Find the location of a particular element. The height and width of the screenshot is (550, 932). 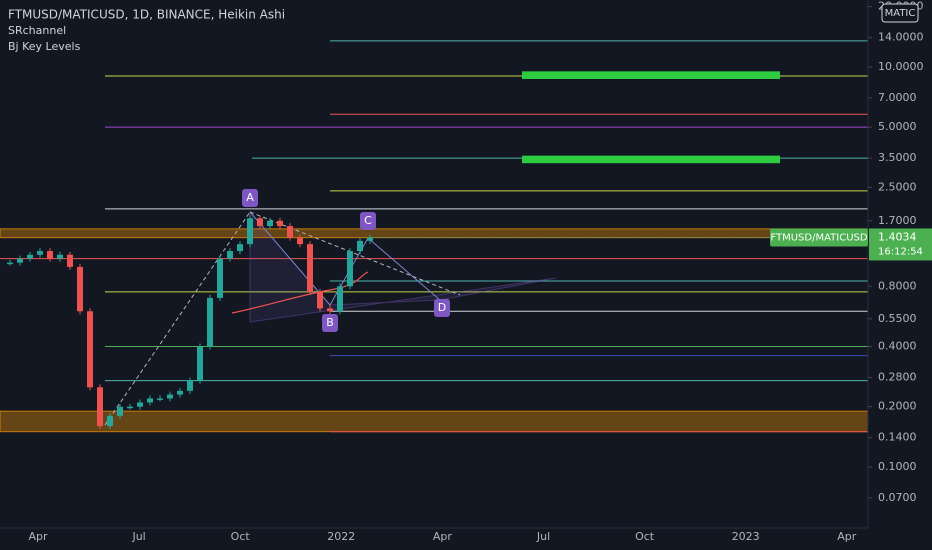

y-tick-label: 2.5000 is located at coordinates (897, 186).